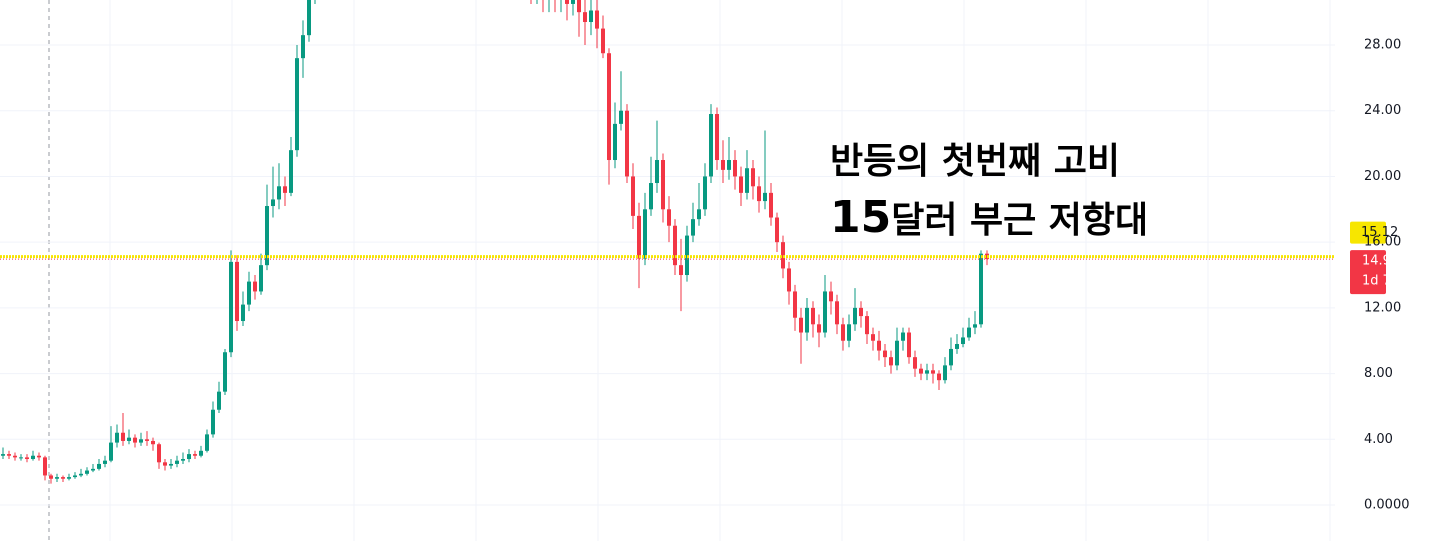 The image size is (1445, 541). What do you see at coordinates (1380, 281) in the screenshot?
I see `countdown-label: 1d 7h` at bounding box center [1380, 281].